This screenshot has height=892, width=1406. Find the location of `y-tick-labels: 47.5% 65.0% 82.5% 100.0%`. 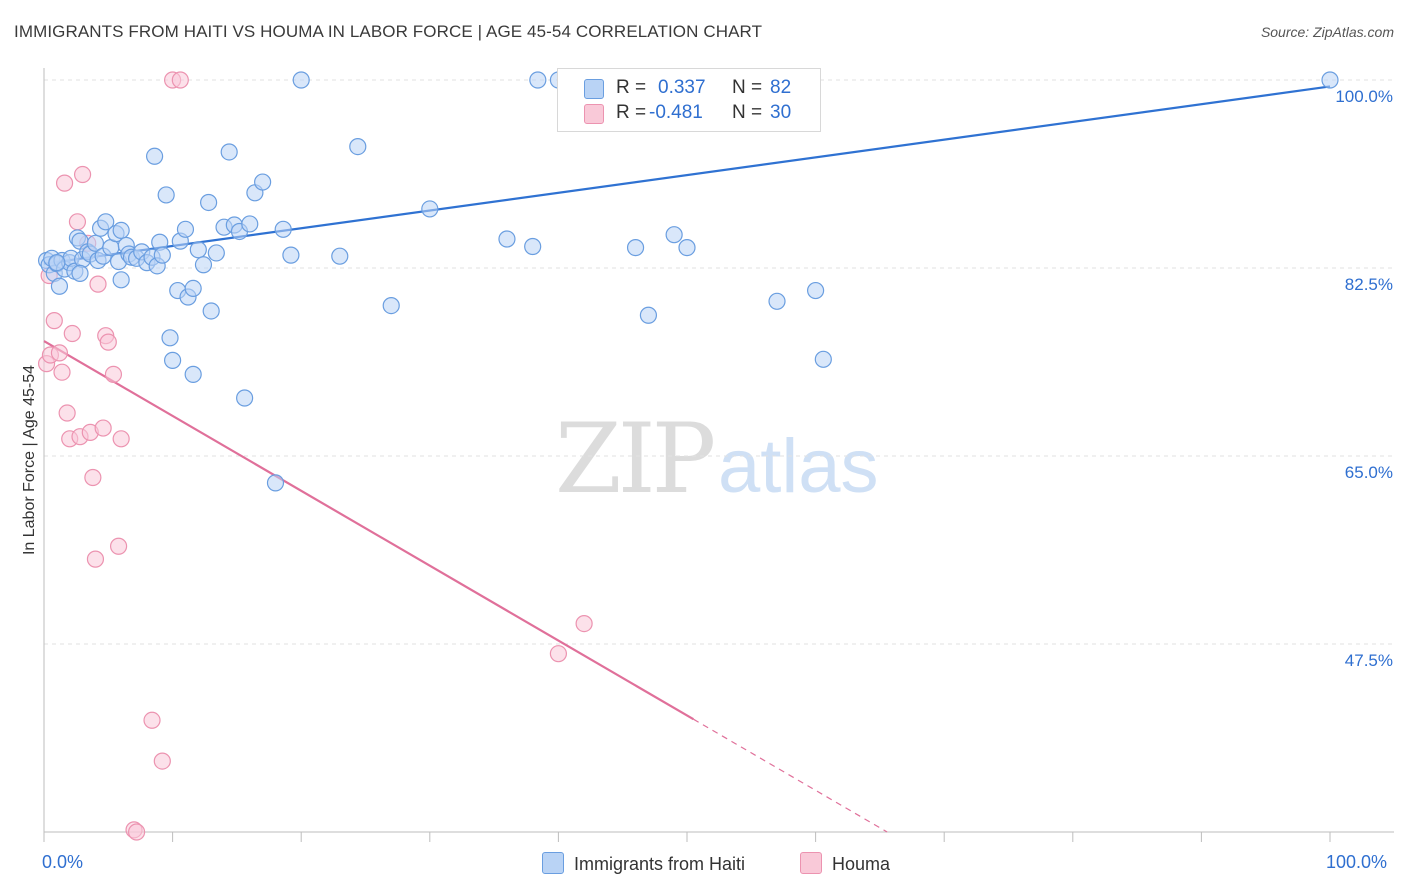

y-tick-labels: 47.5% 65.0% 82.5% 100.0% is located at coordinates (1364, 378).